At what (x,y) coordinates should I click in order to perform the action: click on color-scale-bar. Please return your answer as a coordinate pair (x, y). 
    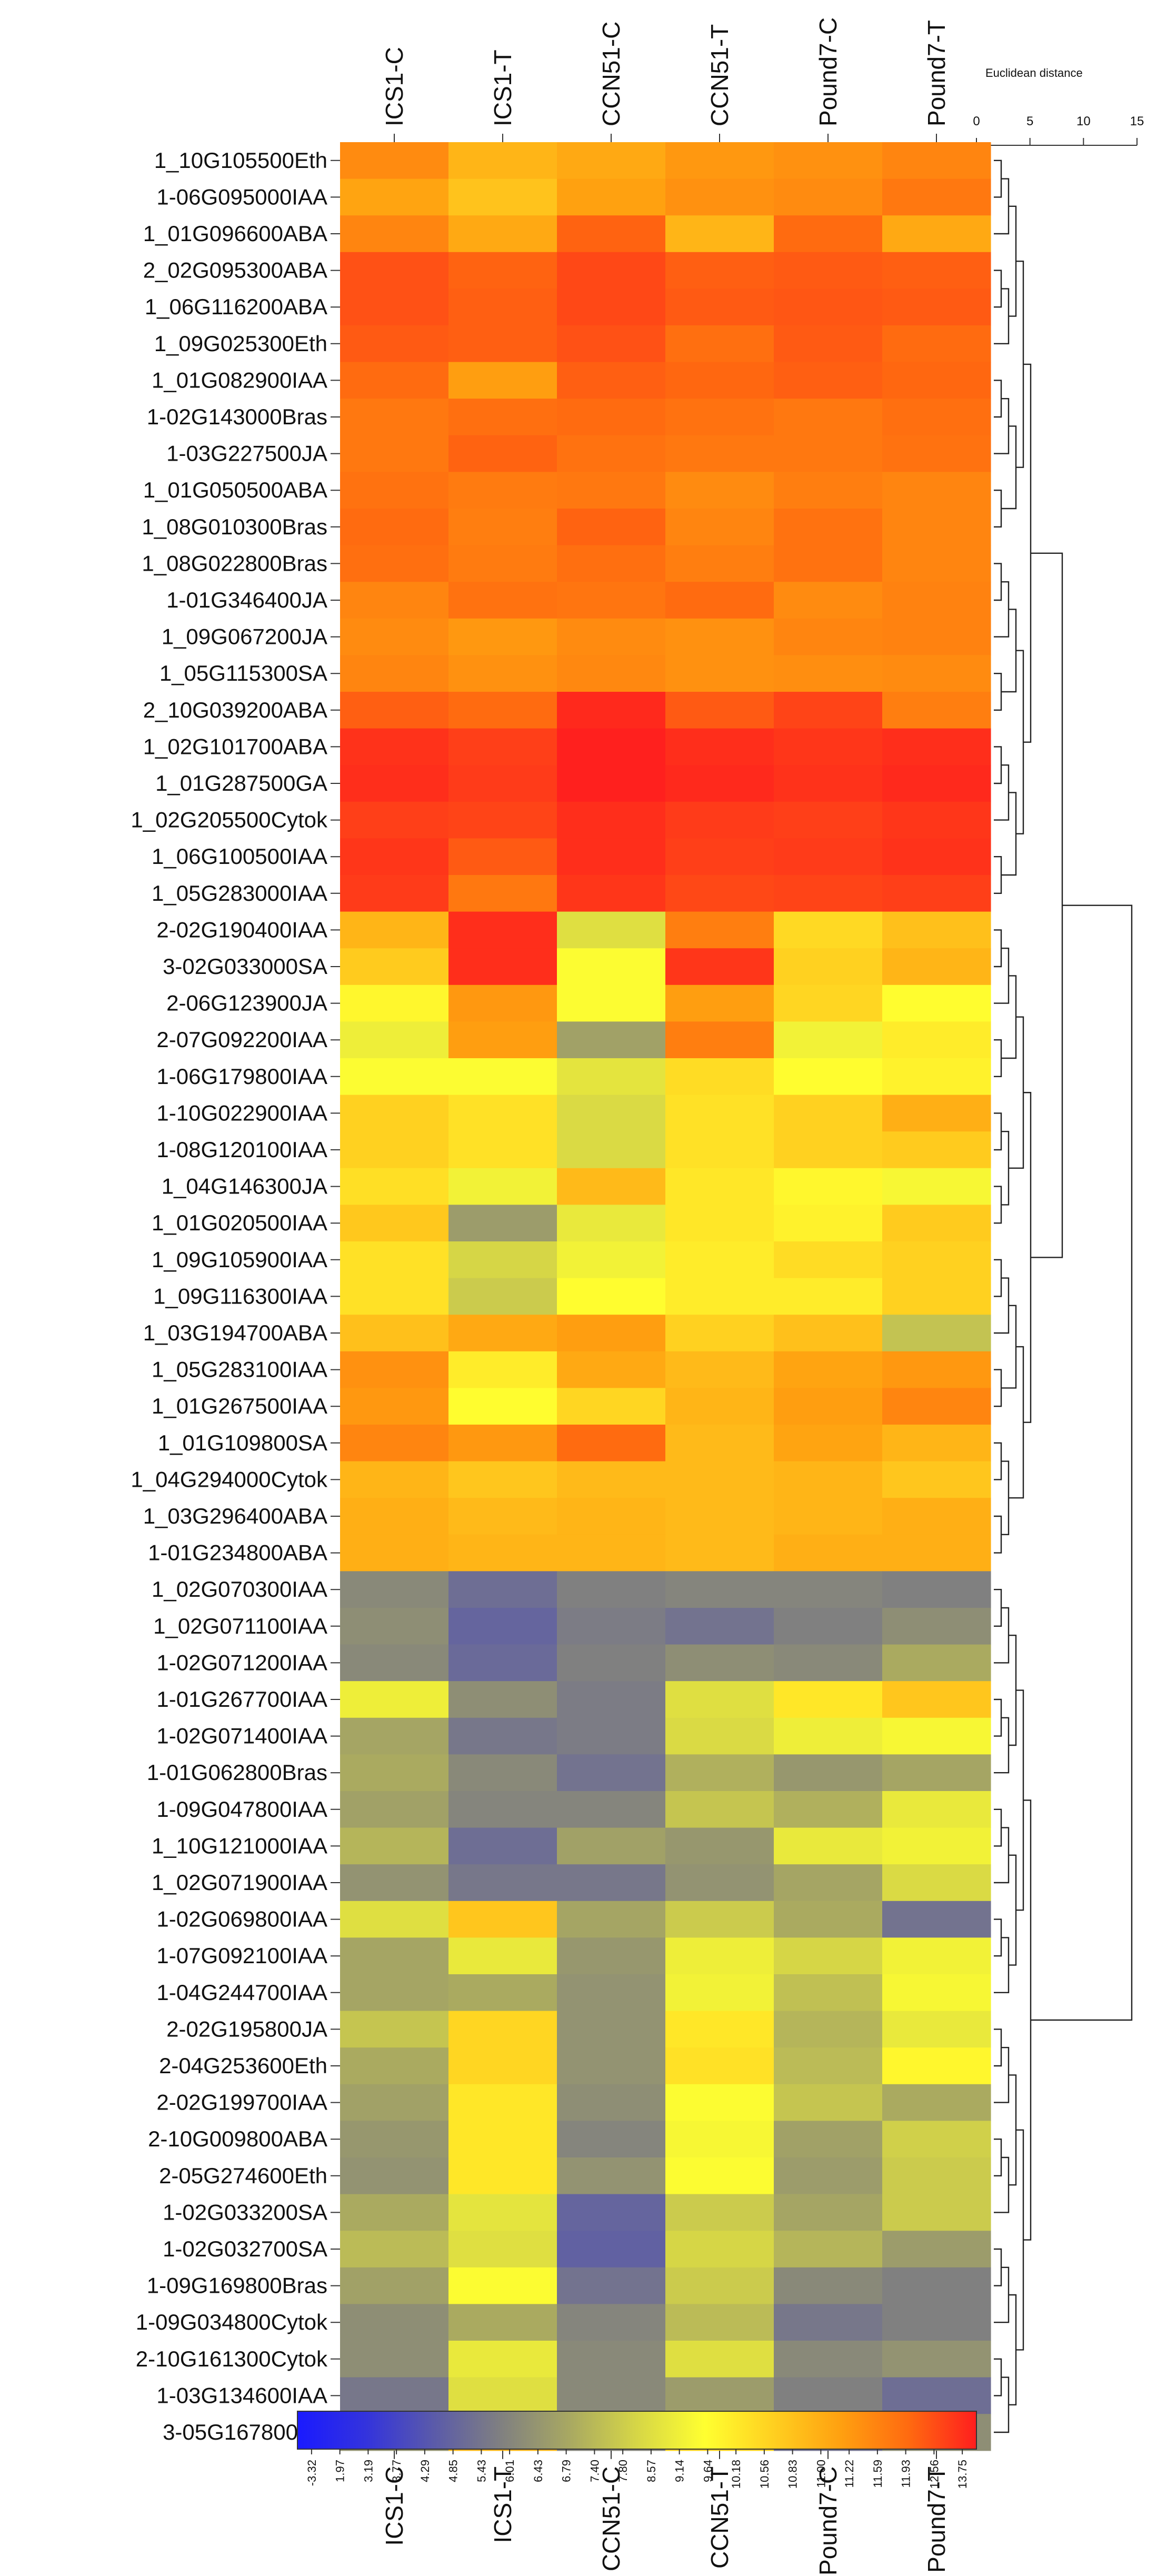
    Looking at the image, I should click on (637, 2430).